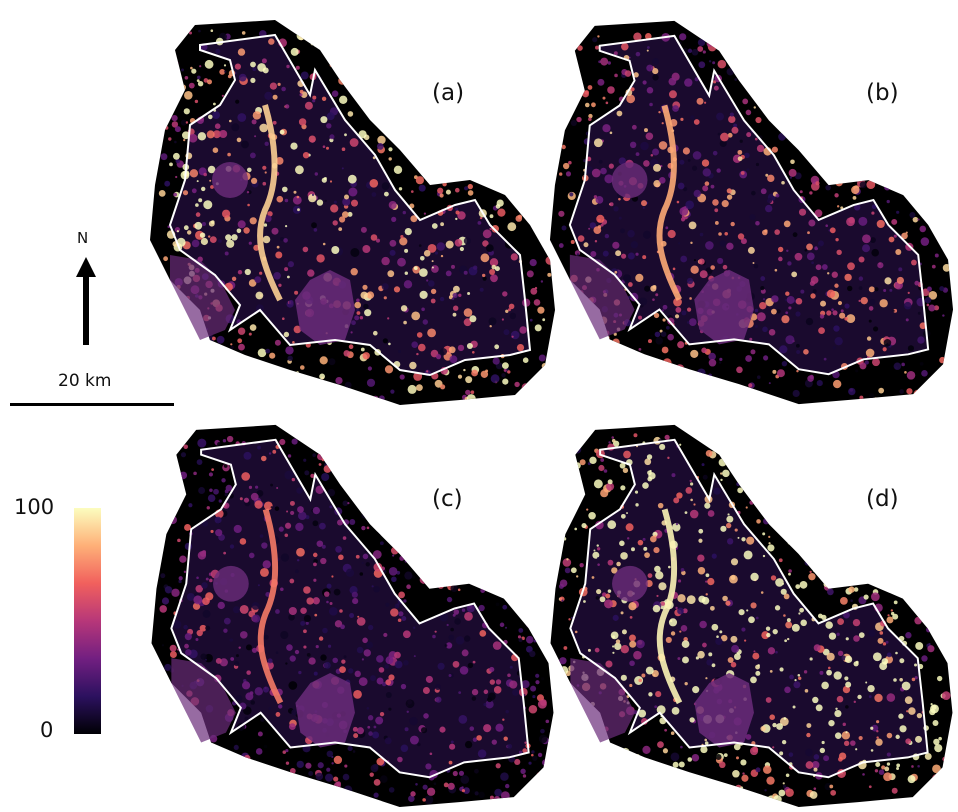 This screenshot has height=812, width=958. What do you see at coordinates (86, 301) in the screenshot?
I see `north-arrow-icon` at bounding box center [86, 301].